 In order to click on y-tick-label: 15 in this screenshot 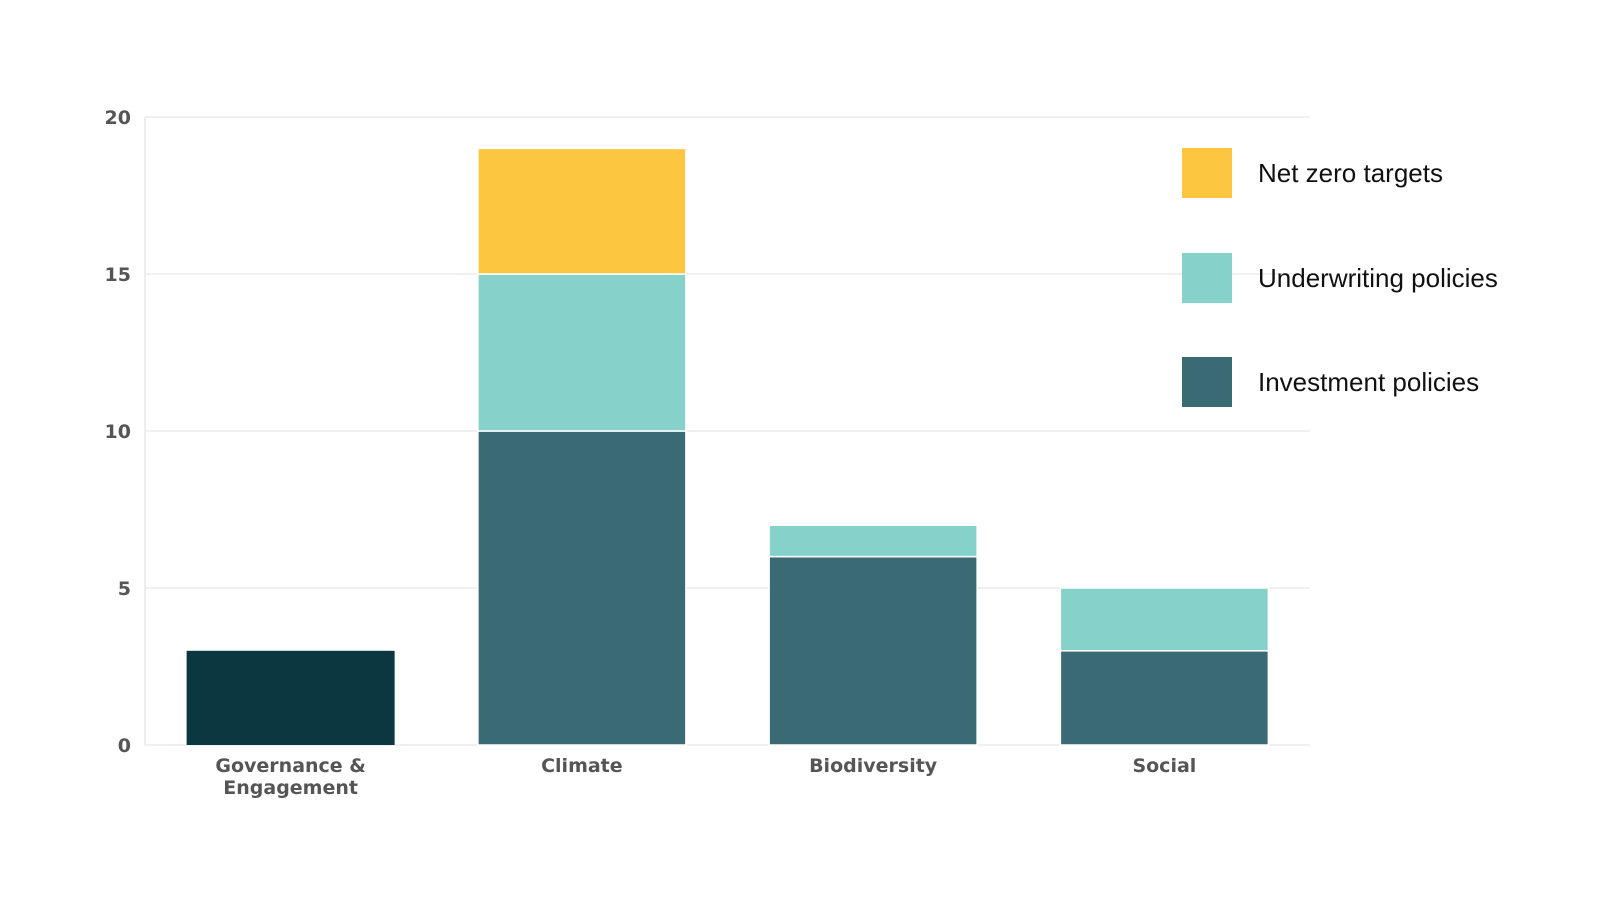, I will do `click(118, 275)`.